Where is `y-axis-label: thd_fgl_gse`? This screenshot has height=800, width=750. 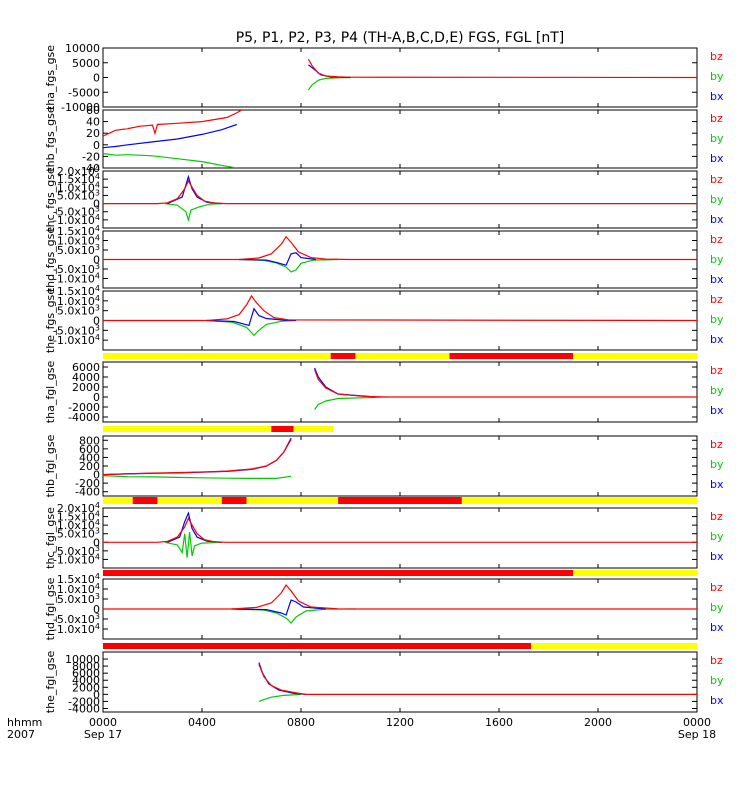 y-axis-label: thd_fgl_gse is located at coordinates (50, 608).